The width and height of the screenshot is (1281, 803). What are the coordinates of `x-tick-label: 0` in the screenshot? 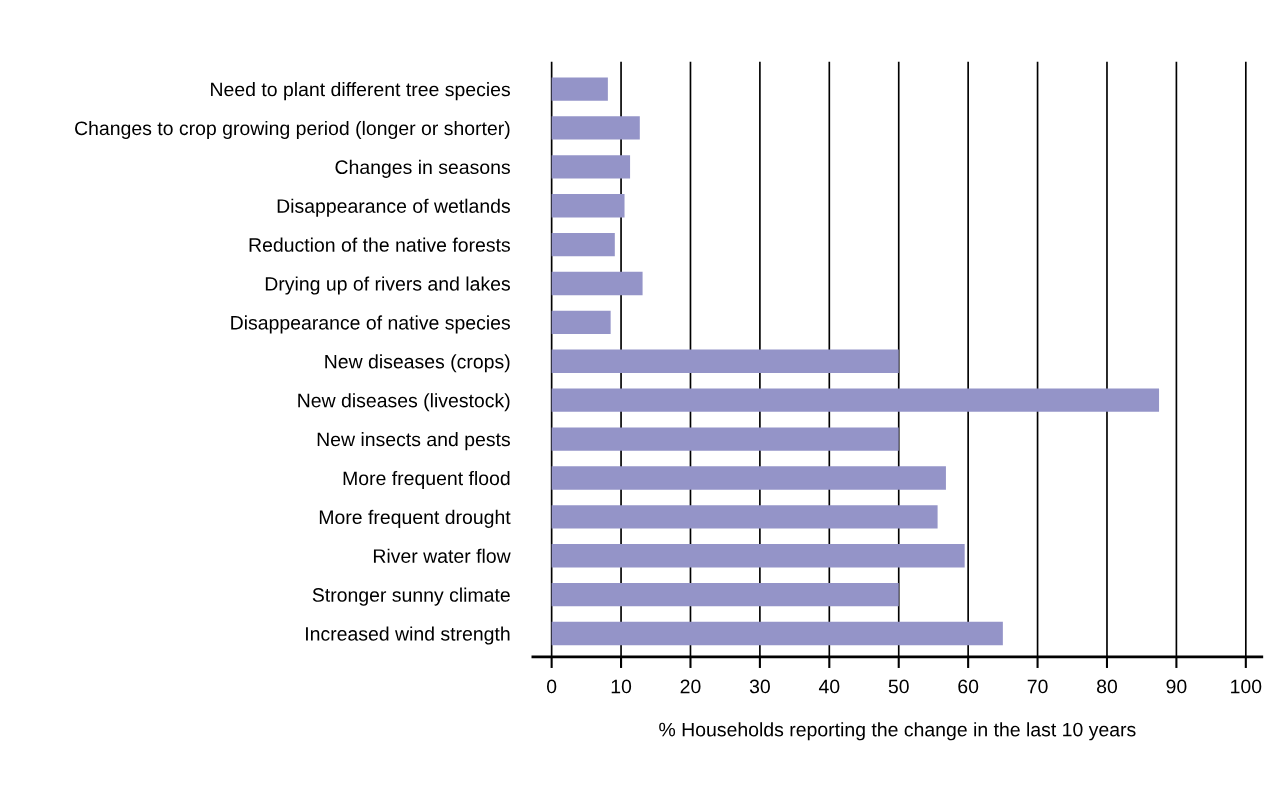 It's located at (551, 686).